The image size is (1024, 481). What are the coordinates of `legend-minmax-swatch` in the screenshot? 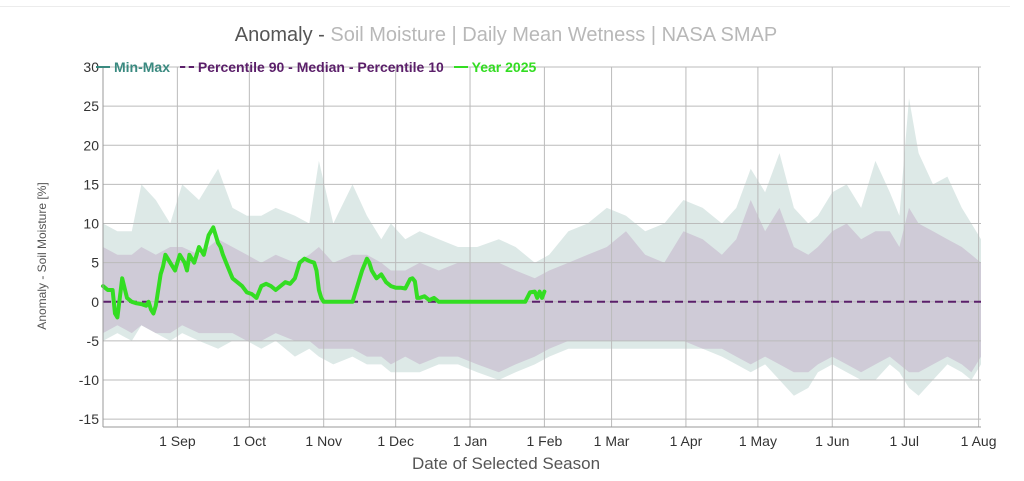 It's located at (103, 67).